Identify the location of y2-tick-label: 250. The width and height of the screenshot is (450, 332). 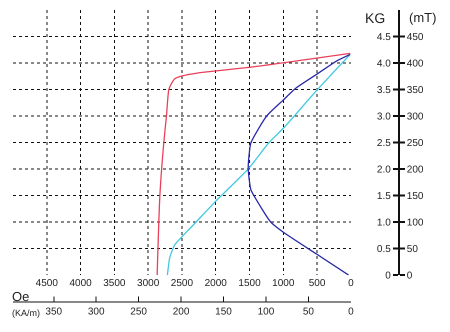
(415, 143).